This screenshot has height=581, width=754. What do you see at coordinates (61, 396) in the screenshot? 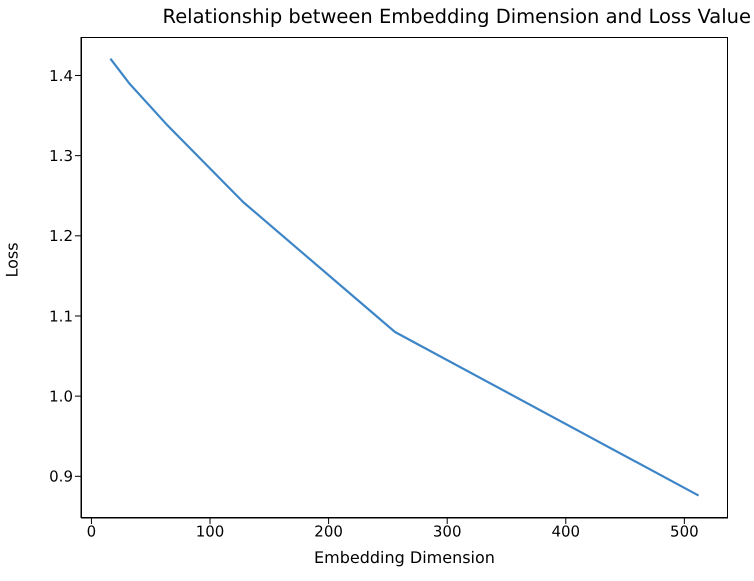
I see `y-tick-label: 1.0` at bounding box center [61, 396].